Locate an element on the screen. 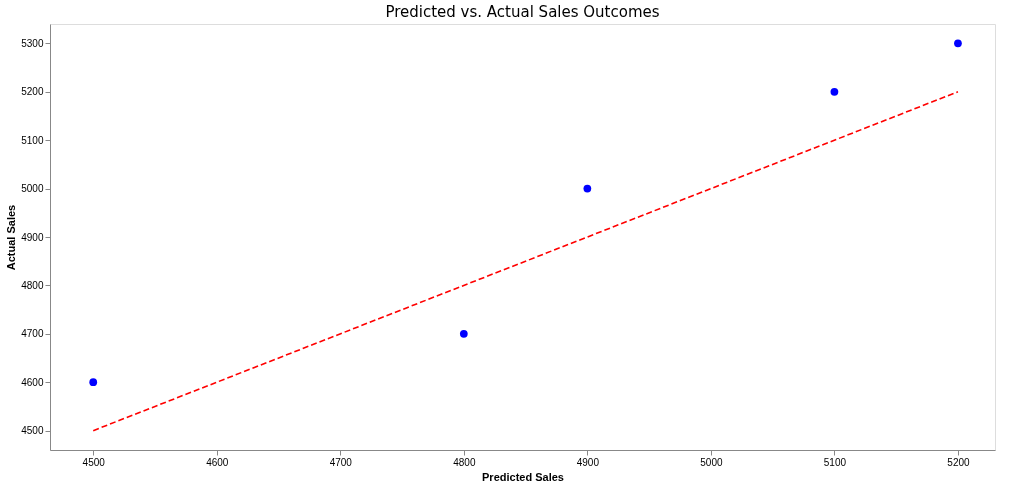 The height and width of the screenshot is (490, 1009). y-tick-label: 4700 is located at coordinates (32, 334).